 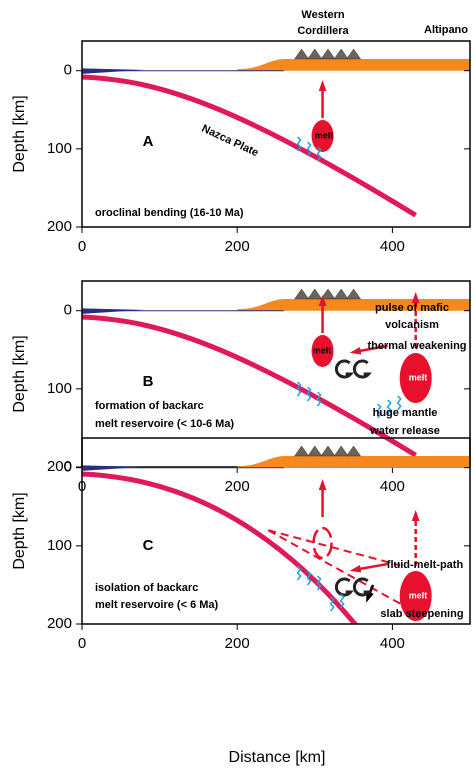 What do you see at coordinates (148, 545) in the screenshot?
I see `panel-letter: C` at bounding box center [148, 545].